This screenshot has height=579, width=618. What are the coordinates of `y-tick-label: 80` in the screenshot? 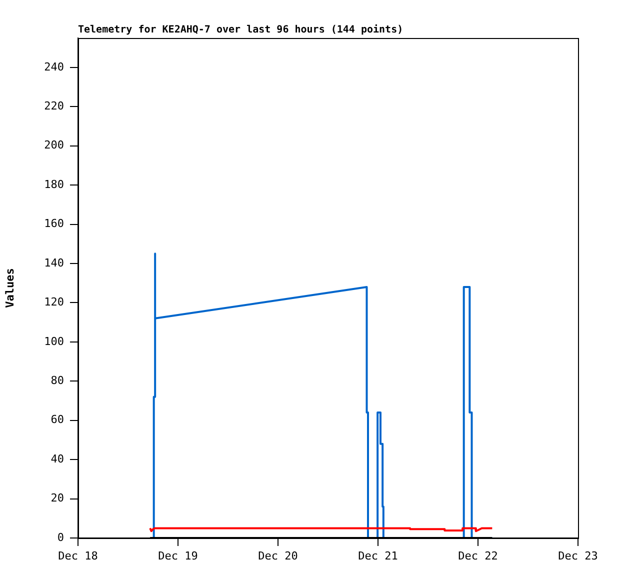 It's located at (57, 380).